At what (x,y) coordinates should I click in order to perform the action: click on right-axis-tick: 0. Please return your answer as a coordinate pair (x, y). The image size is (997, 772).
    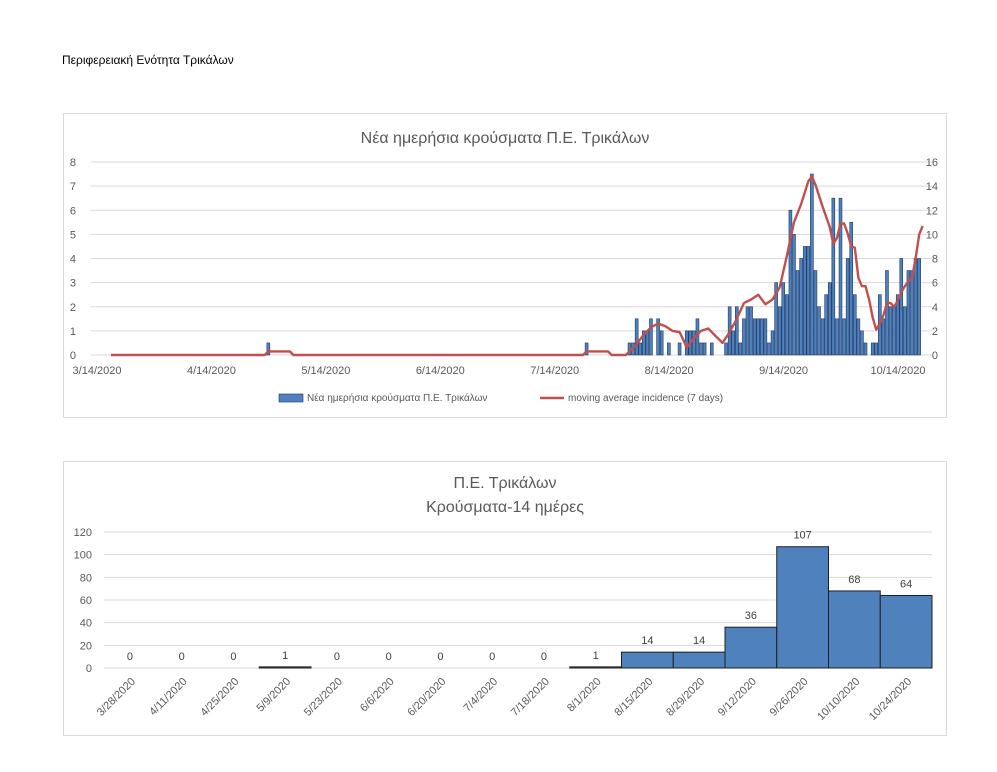
    Looking at the image, I should click on (935, 356).